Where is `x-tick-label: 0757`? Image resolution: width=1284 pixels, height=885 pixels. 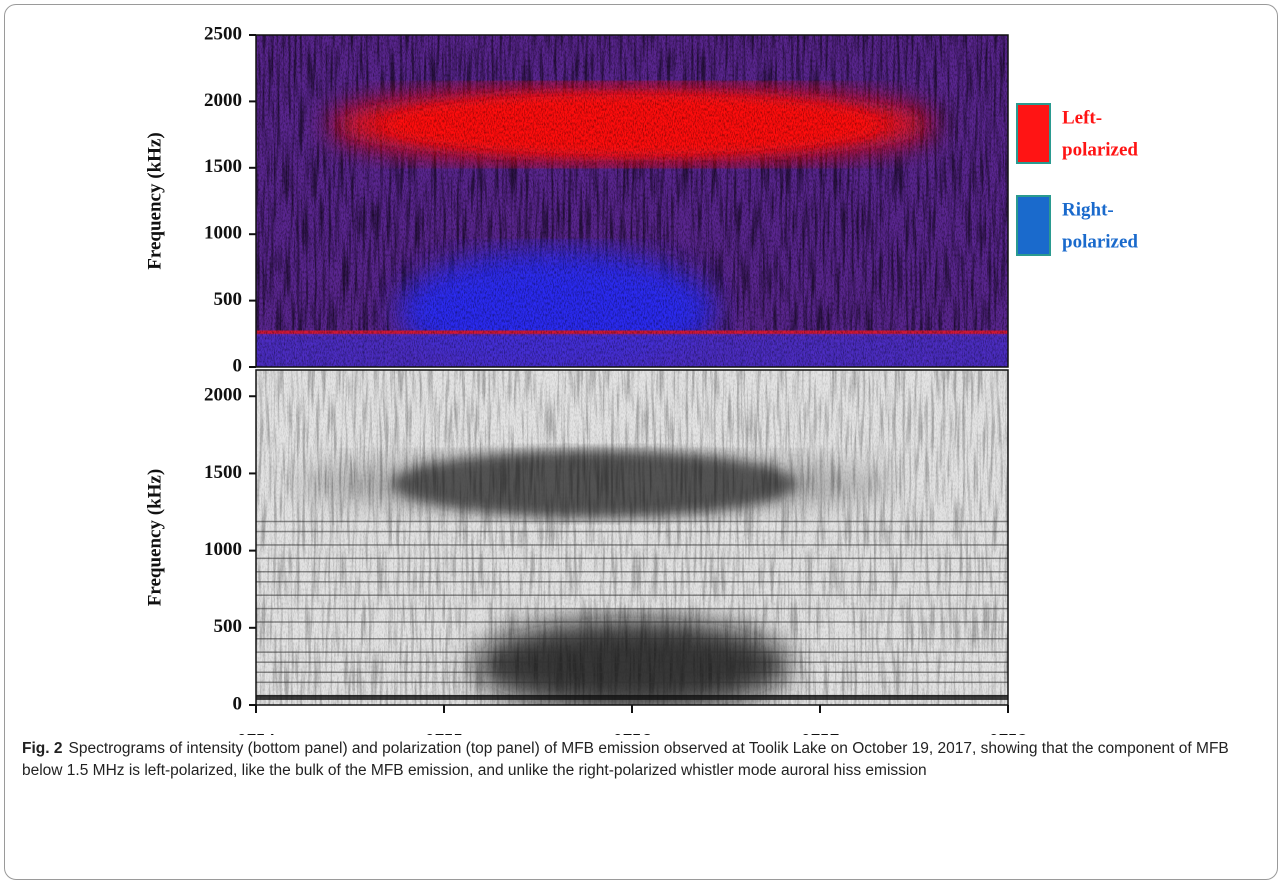 x-tick-label: 0757 is located at coordinates (820, 732).